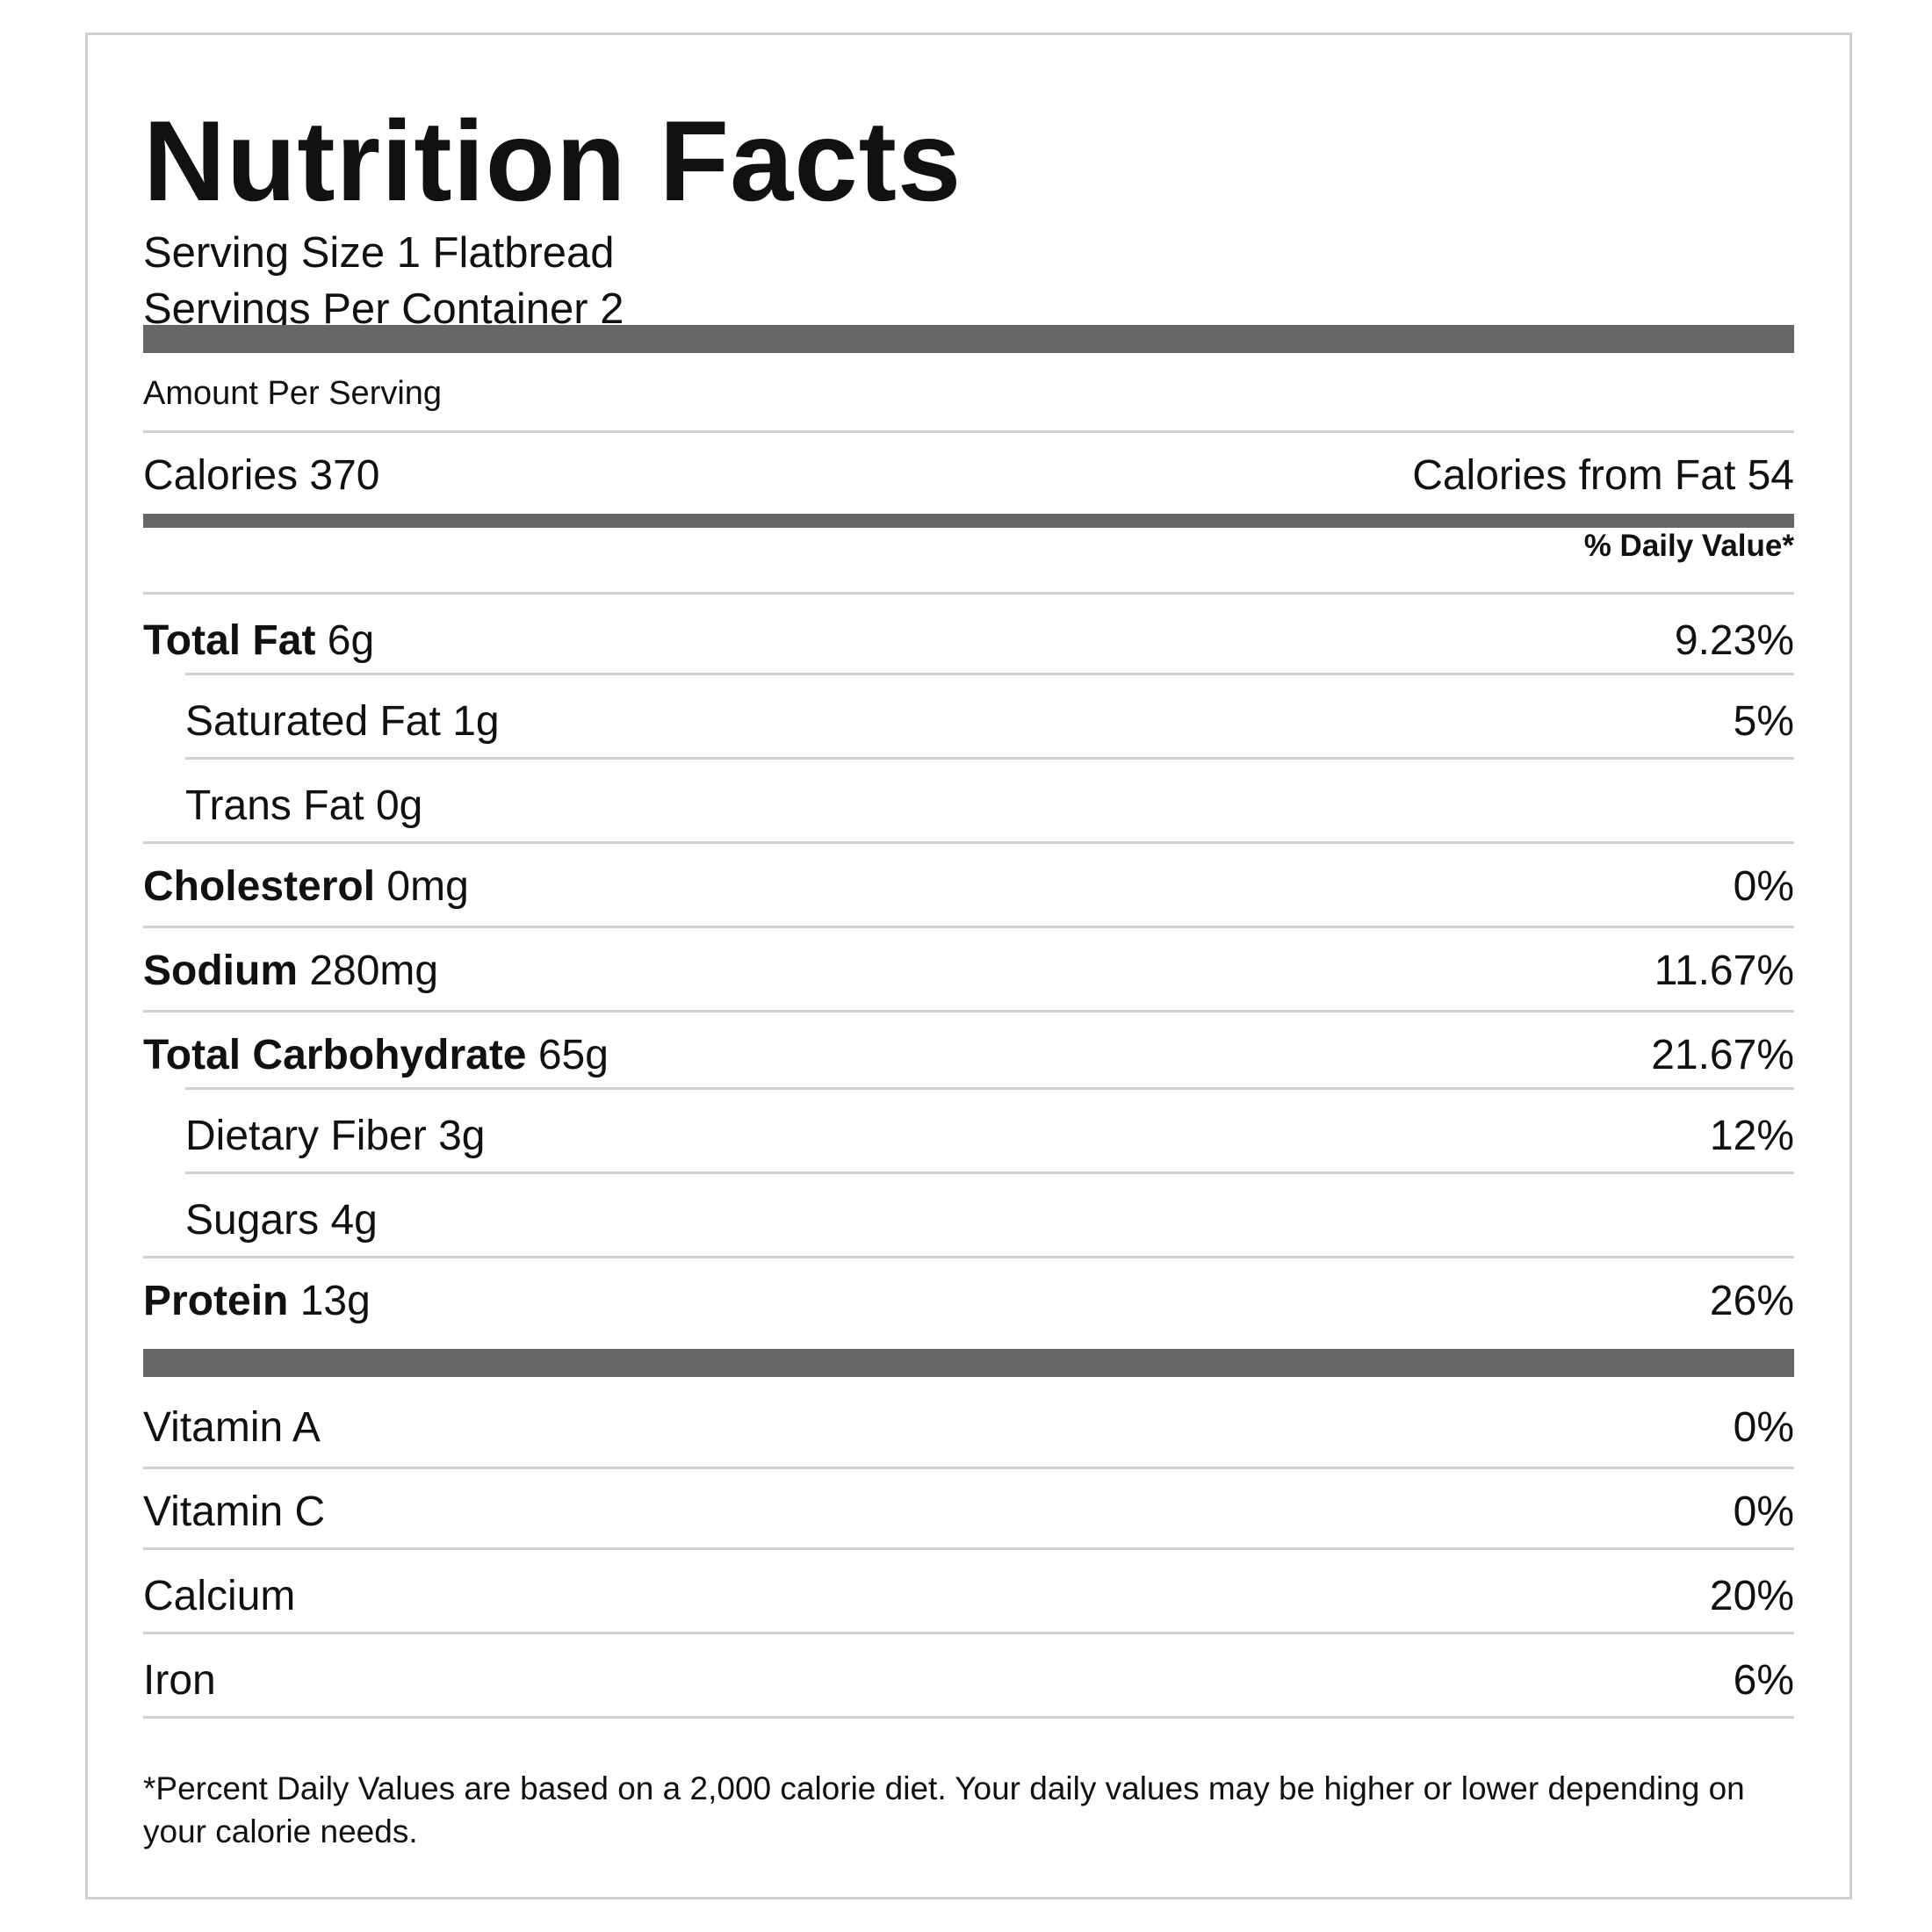 The height and width of the screenshot is (1932, 1932). What do you see at coordinates (221, 971) in the screenshot?
I see `nutrient-name: Sodium` at bounding box center [221, 971].